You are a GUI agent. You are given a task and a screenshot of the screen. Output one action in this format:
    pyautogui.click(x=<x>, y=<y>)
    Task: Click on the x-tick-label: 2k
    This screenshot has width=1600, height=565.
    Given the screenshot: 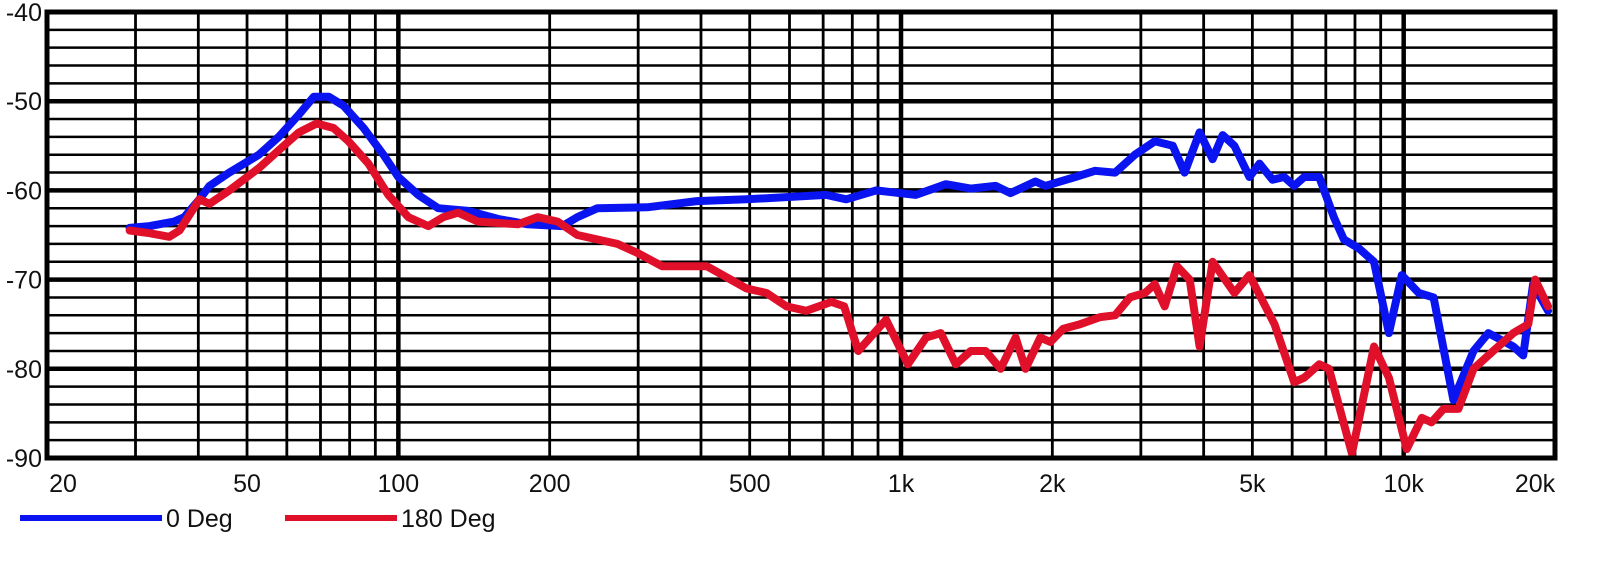 What is the action you would take?
    pyautogui.click(x=1052, y=484)
    